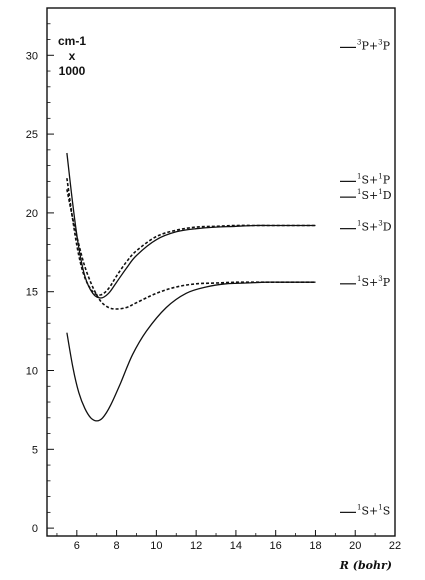 This screenshot has height=580, width=425. I want to click on asymptote-label: 3P+3P, so click(374, 45).